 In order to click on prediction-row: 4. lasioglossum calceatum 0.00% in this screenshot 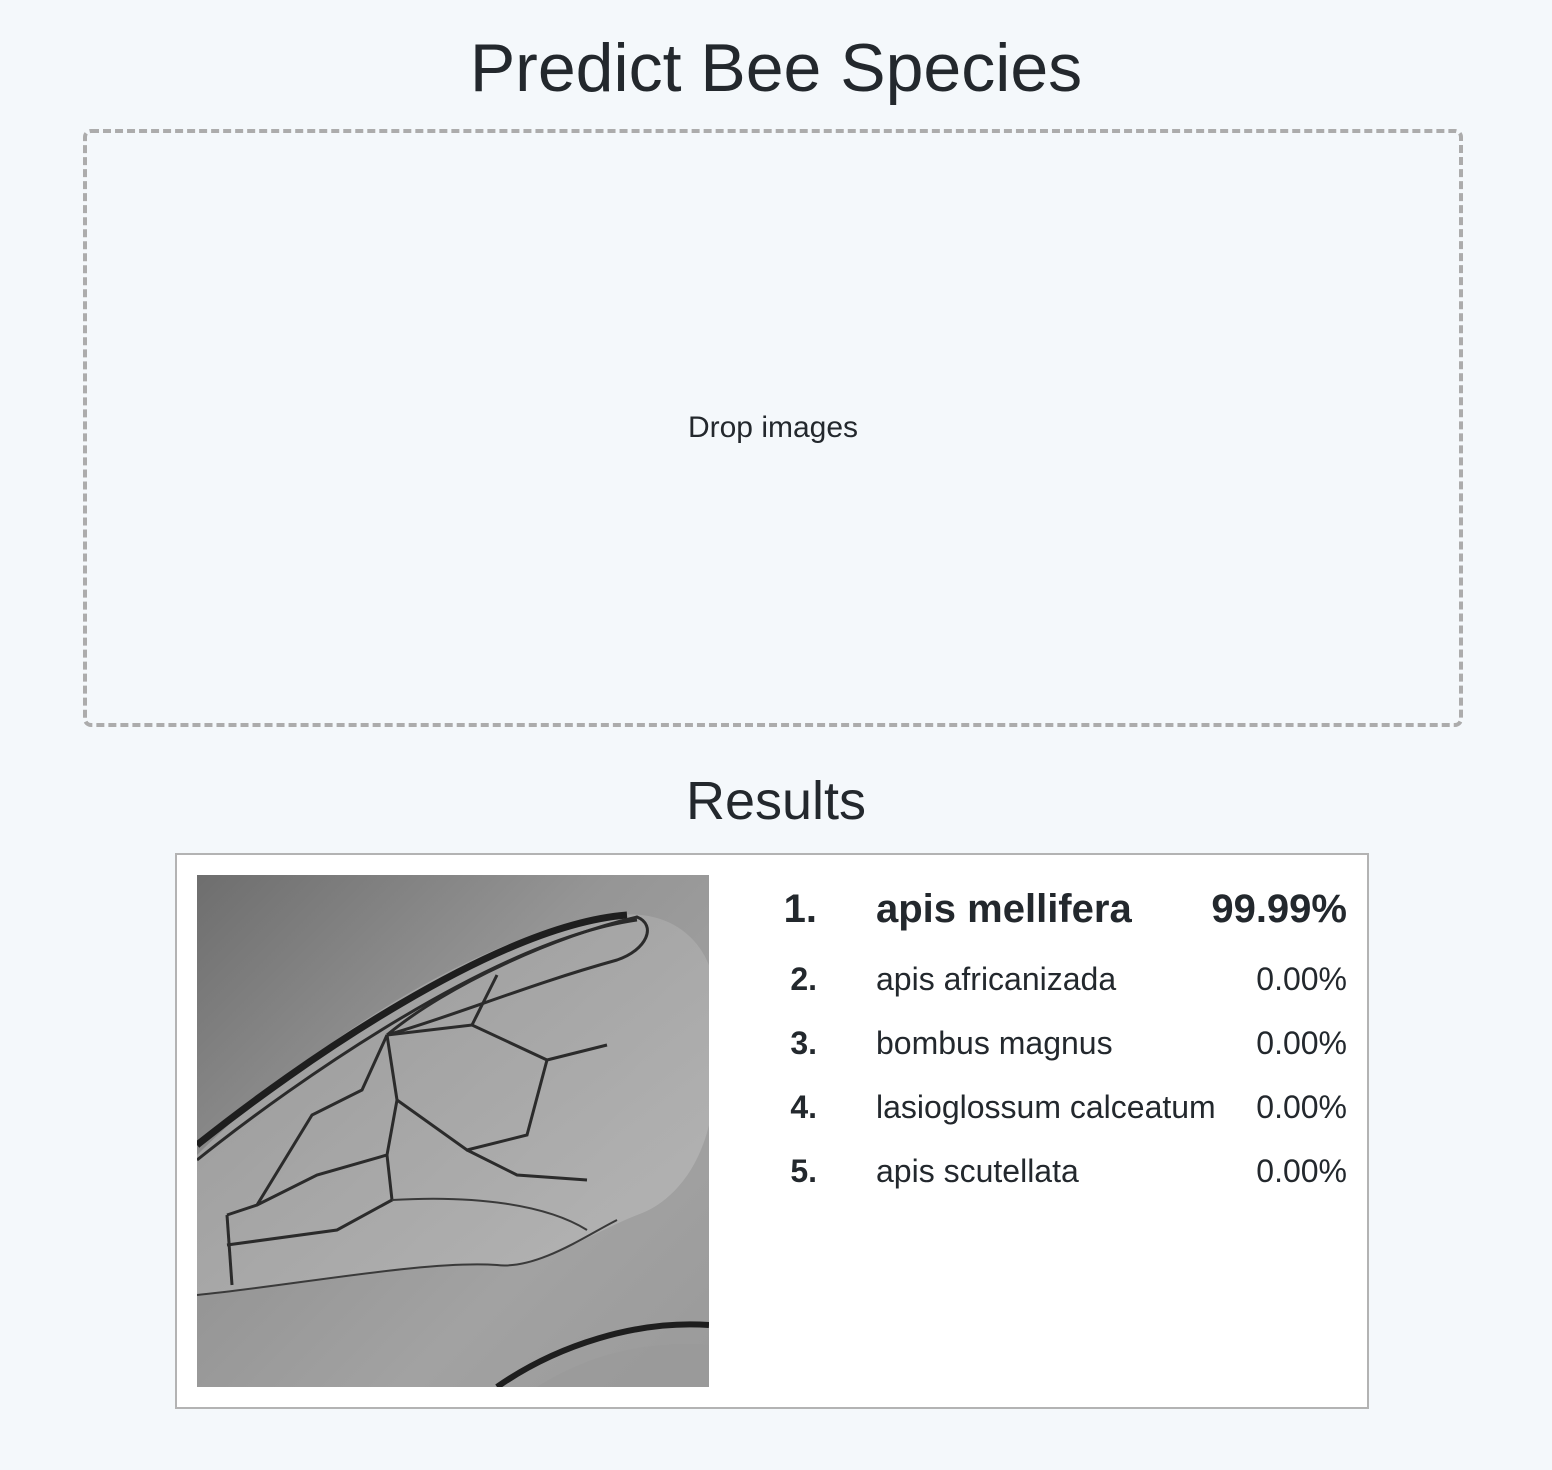, I will do `click(1063, 1107)`.